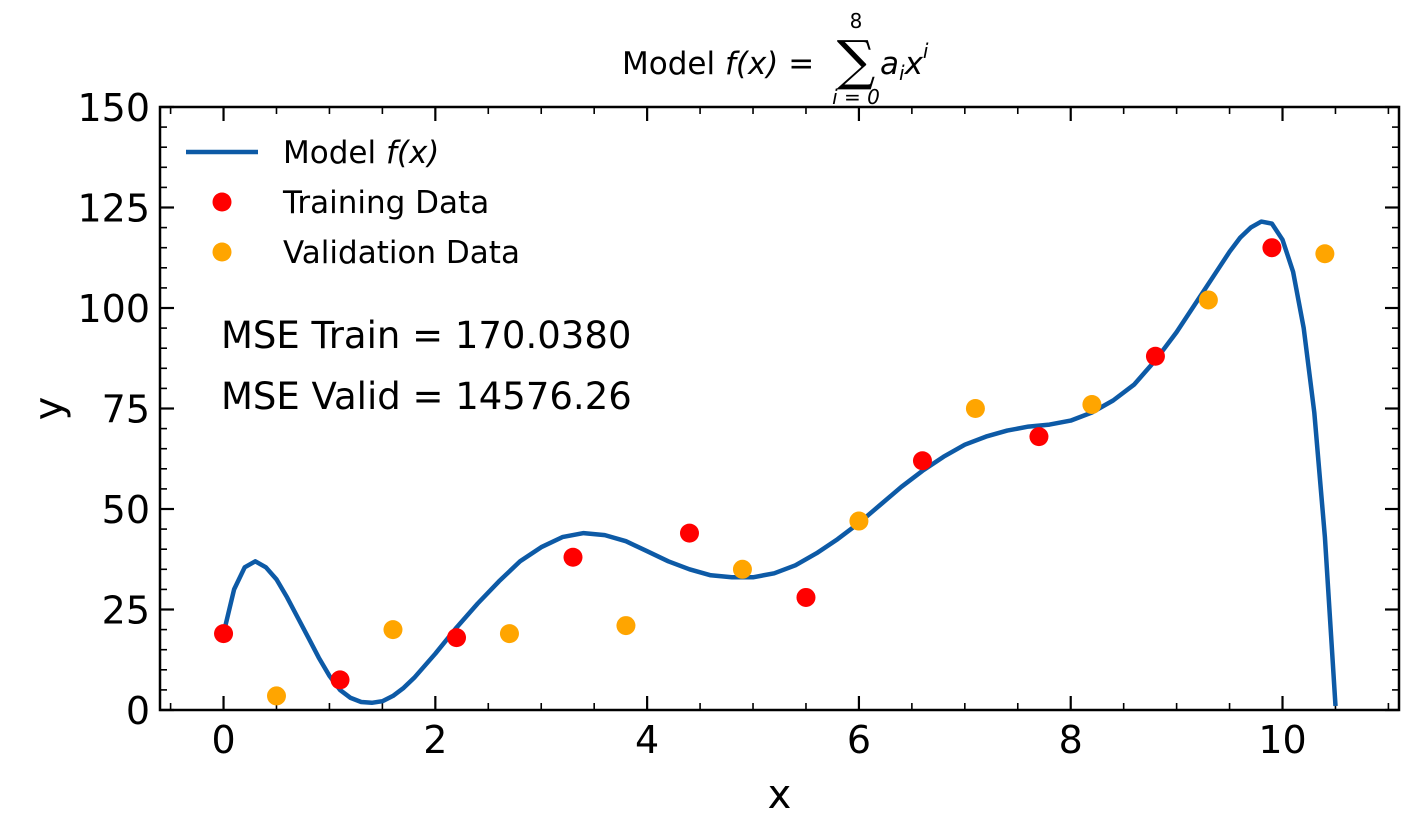 This screenshot has height=827, width=1408. What do you see at coordinates (426, 335) in the screenshot?
I see `mse-train-annotation: MSE Train = 170.0380` at bounding box center [426, 335].